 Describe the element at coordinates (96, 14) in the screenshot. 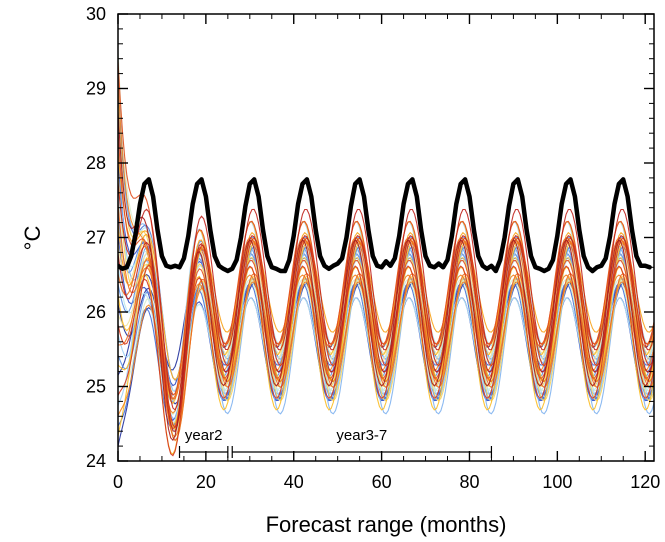

I see `y-tick-label: 30` at that location.